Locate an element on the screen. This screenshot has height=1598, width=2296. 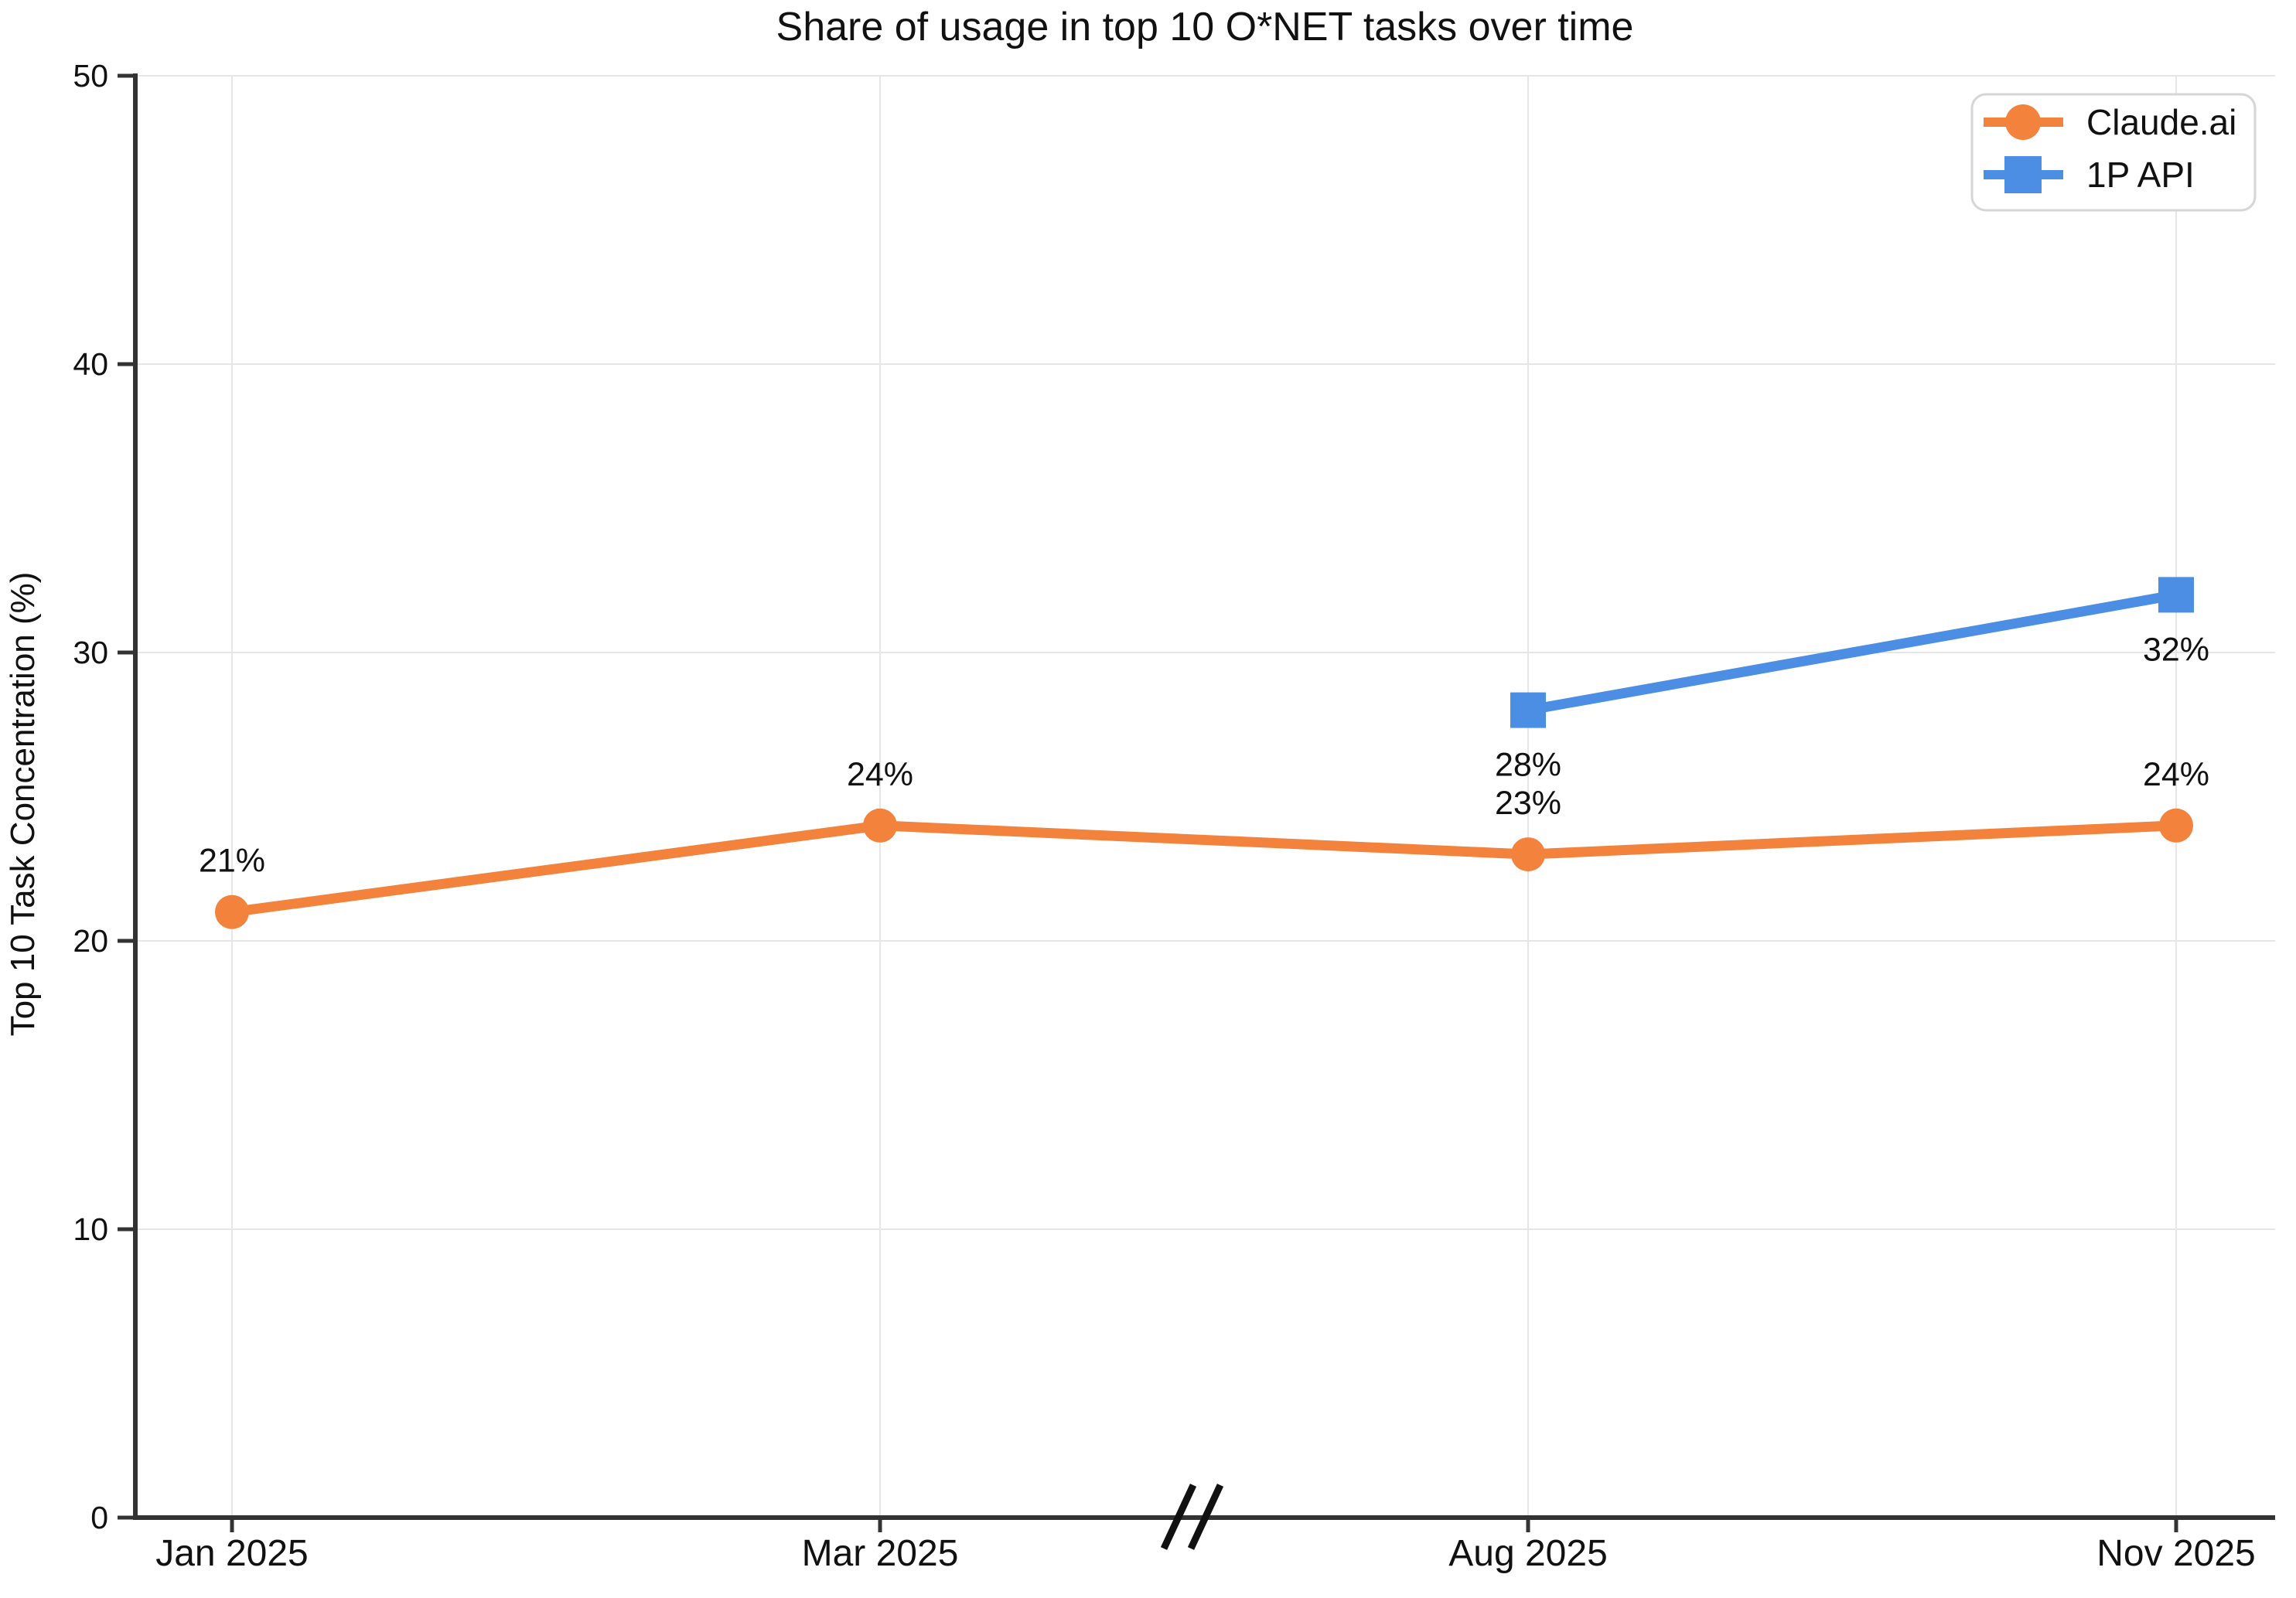
x-tick-label: Mar 2025 is located at coordinates (880, 1553).